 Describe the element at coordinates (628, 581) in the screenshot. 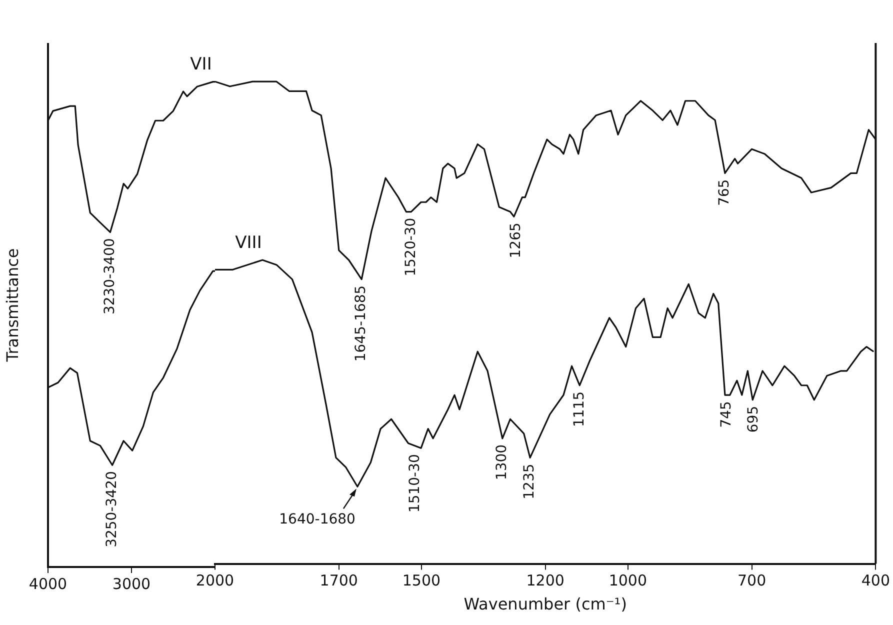

I see `x-tick-label: 1000` at that location.